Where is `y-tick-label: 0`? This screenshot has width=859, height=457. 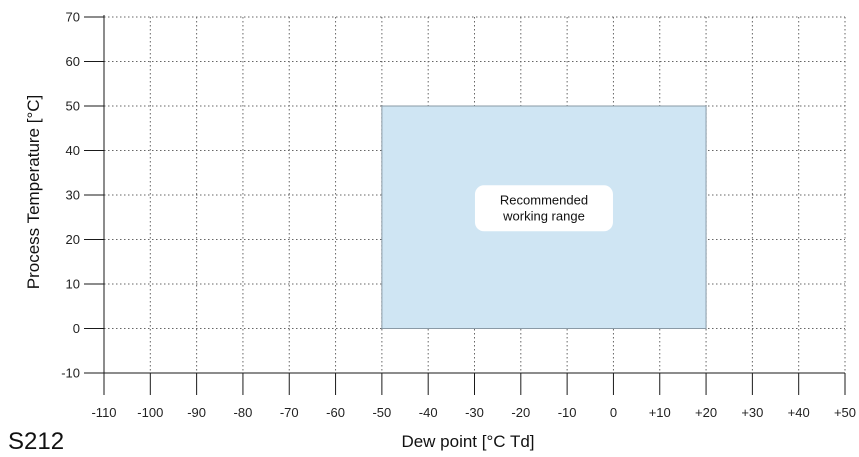 y-tick-label: 0 is located at coordinates (76, 328).